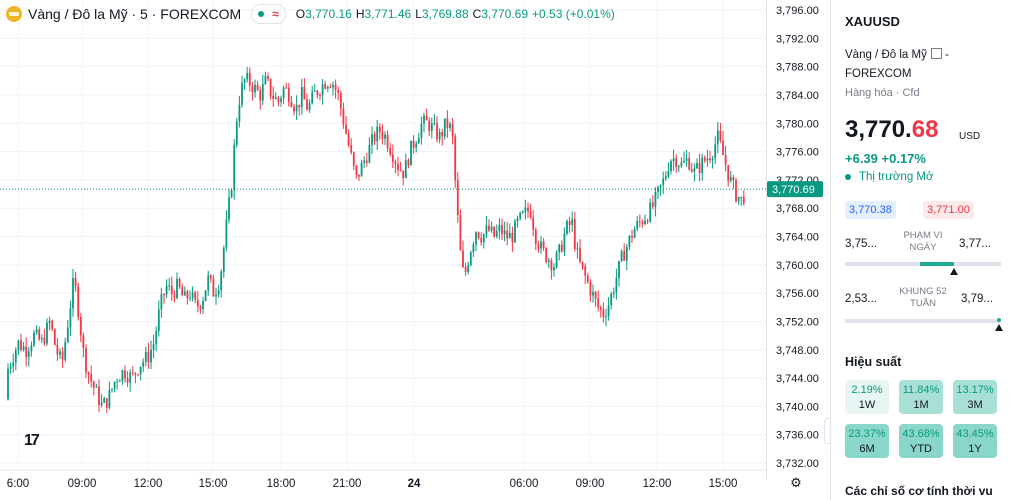 The height and width of the screenshot is (500, 1024). I want to click on ohlc-open: O3,770.16, so click(323, 14).